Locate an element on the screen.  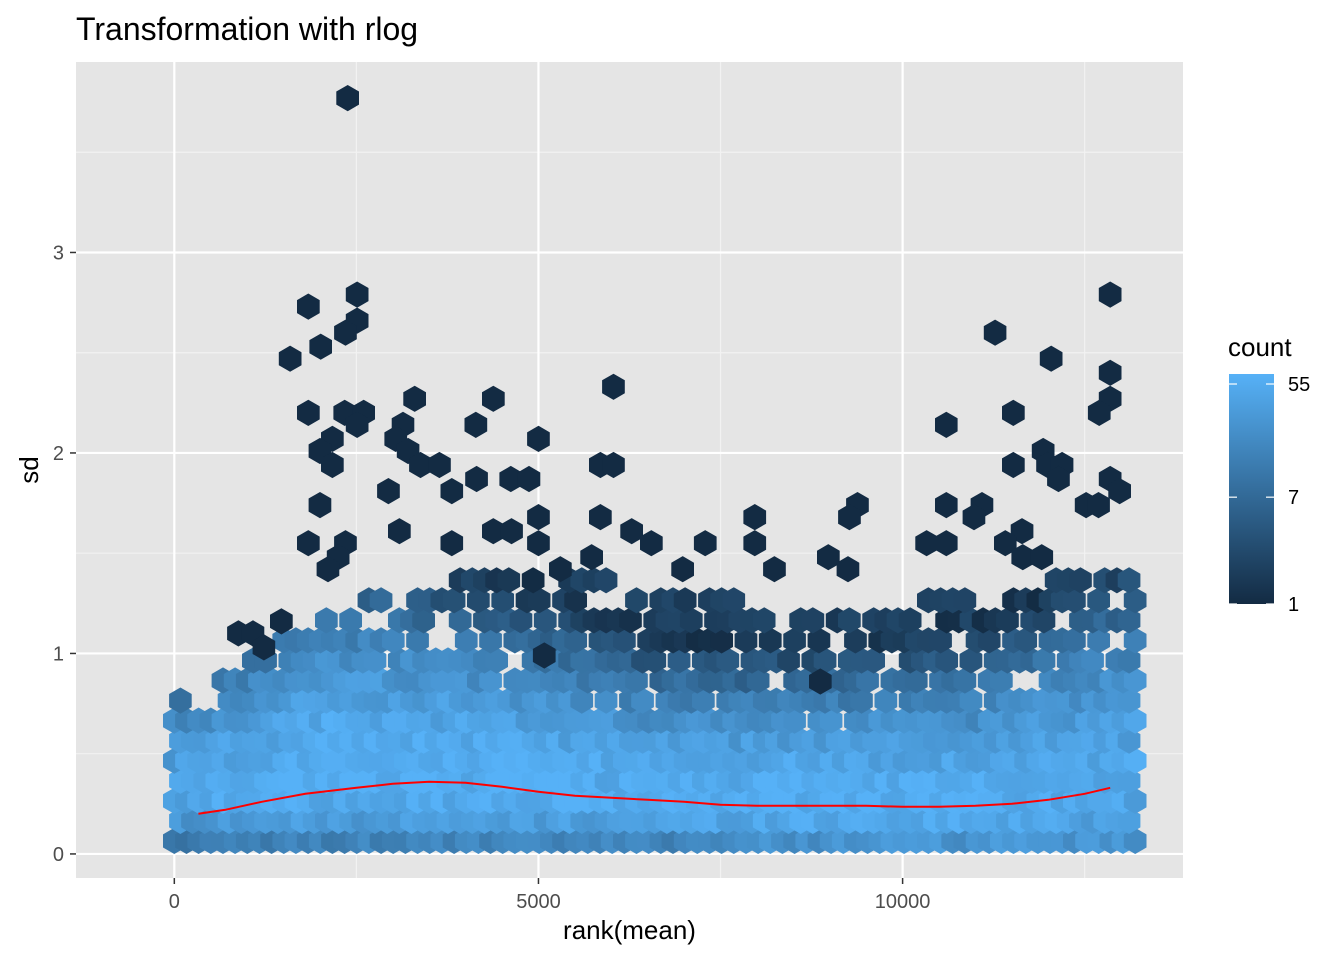
legend-label: 1 is located at coordinates (1293, 605).